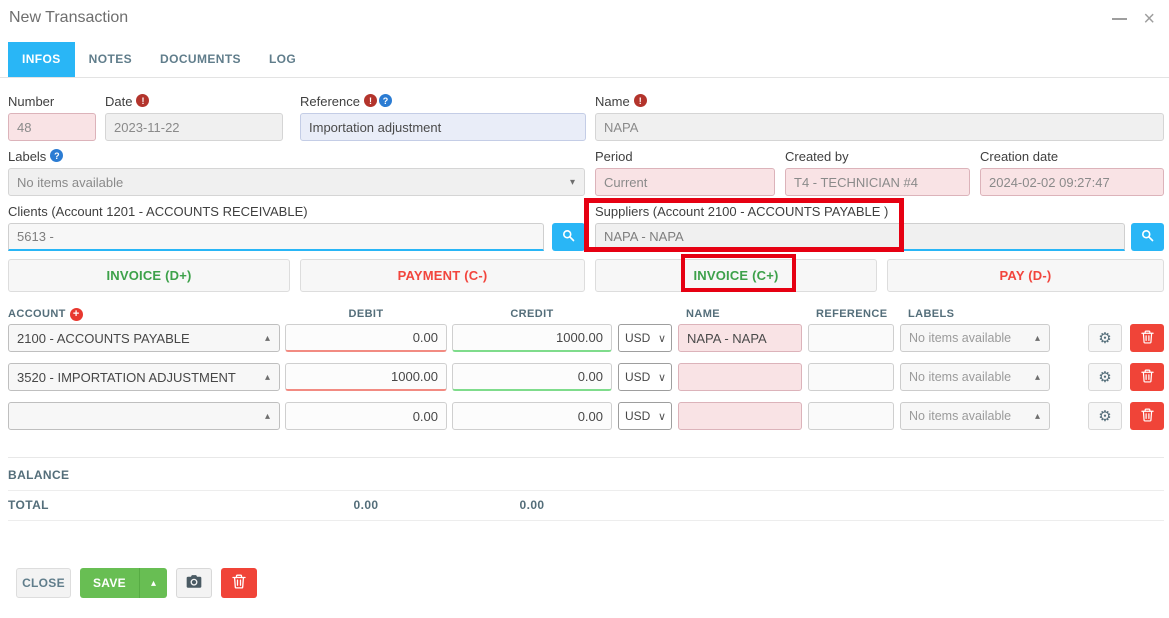 The image size is (1169, 618). Describe the element at coordinates (443, 127) in the screenshot. I see `reference-input` at that location.